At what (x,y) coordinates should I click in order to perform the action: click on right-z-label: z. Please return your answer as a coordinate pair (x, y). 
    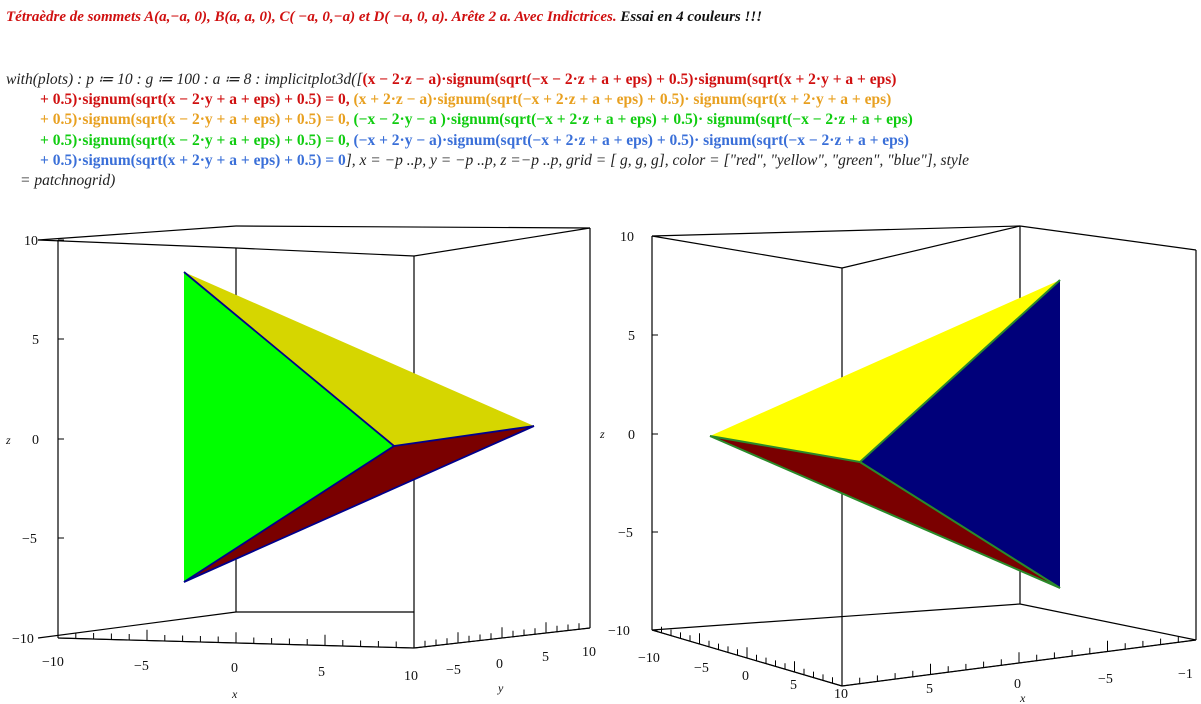
    Looking at the image, I should click on (602, 434).